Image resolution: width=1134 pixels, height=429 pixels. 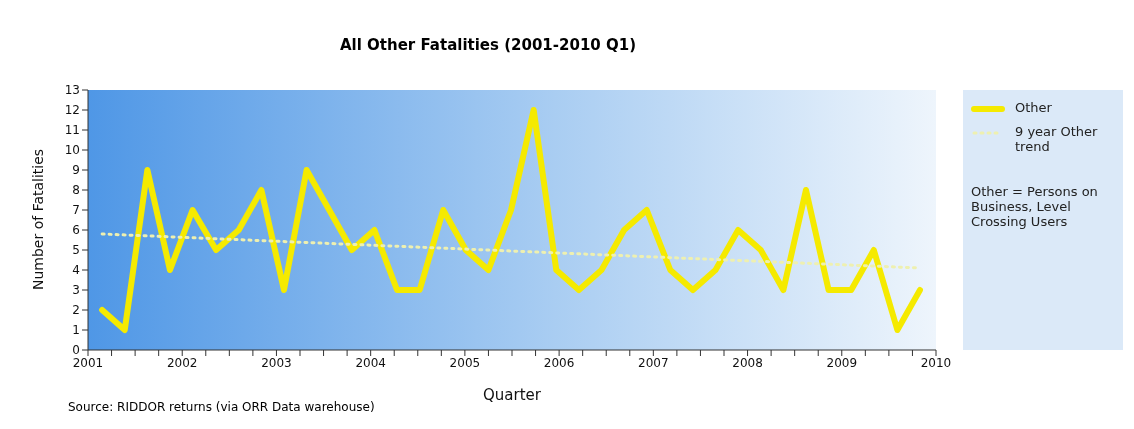 What do you see at coordinates (76, 250) in the screenshot?
I see `y-tick-label: 5` at bounding box center [76, 250].